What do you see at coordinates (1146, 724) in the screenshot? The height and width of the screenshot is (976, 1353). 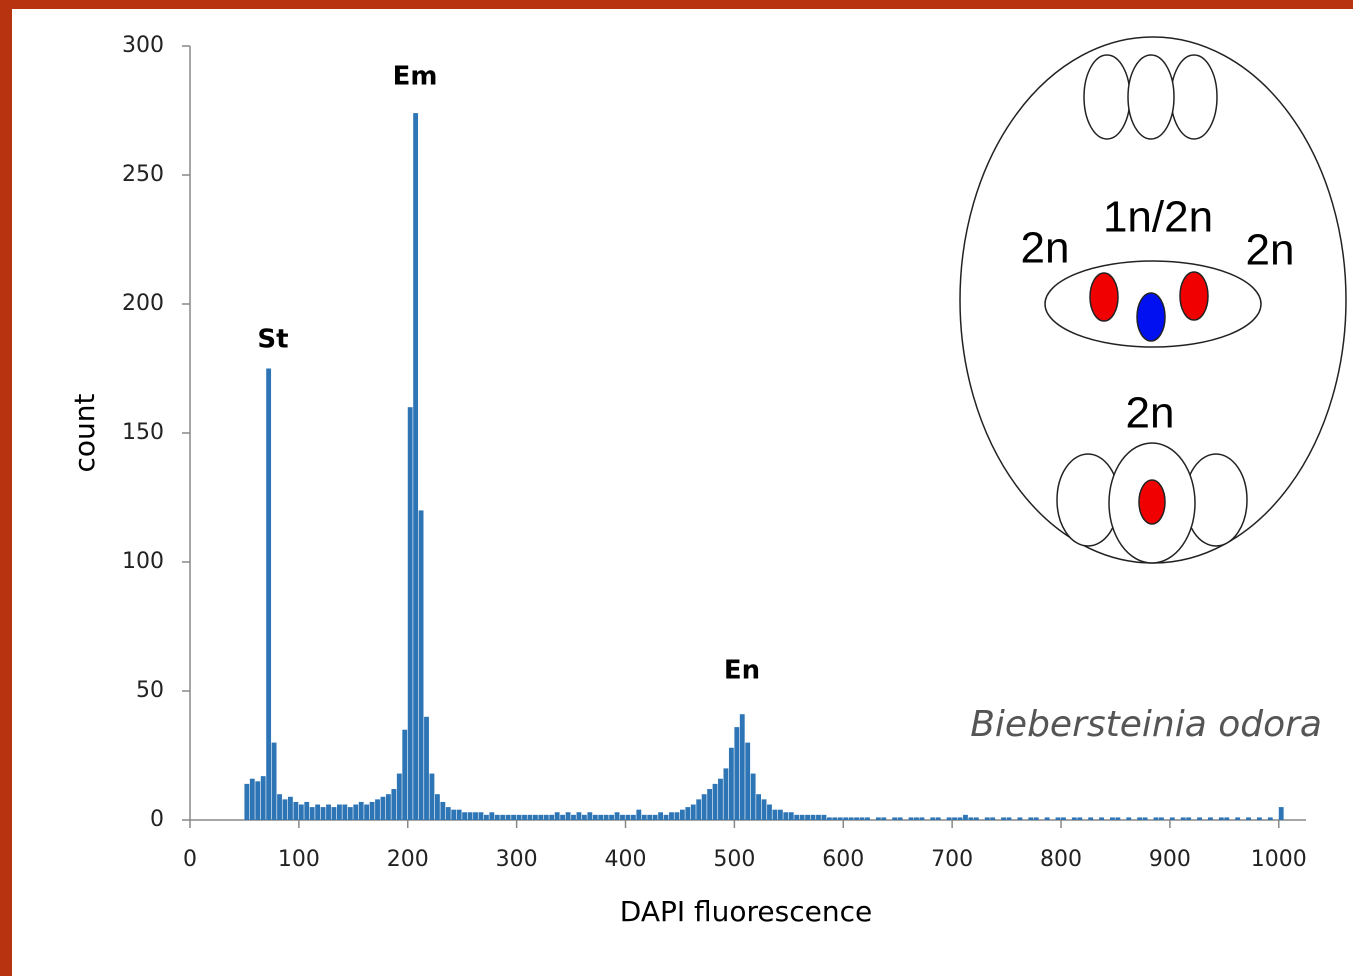 I see `species-label: Biebersteinia odora` at bounding box center [1146, 724].